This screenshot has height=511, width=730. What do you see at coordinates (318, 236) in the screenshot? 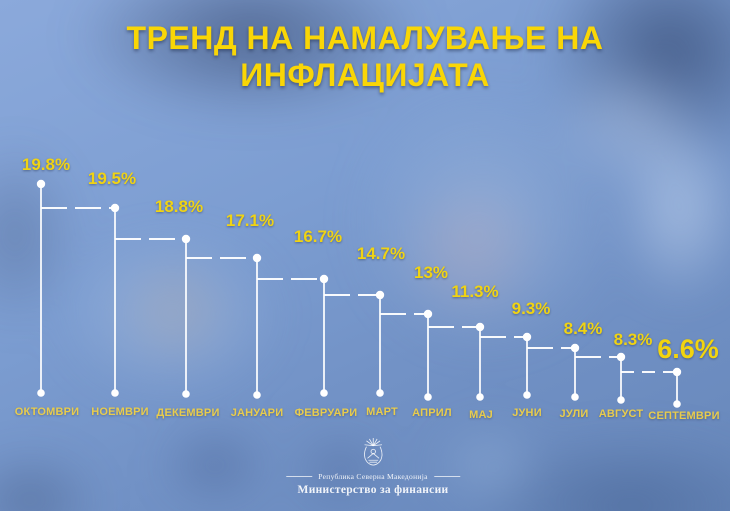
I see `value-label: 16.7%` at bounding box center [318, 236].